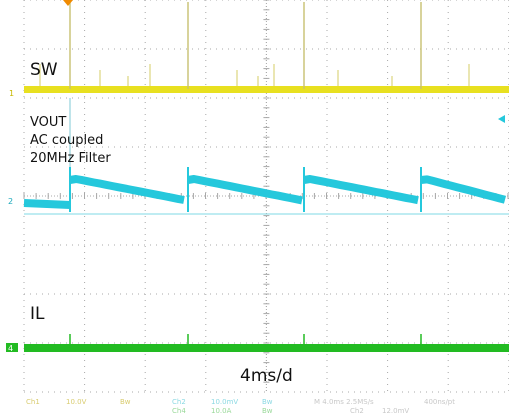 The height and width of the screenshot is (415, 509). I want to click on ch2-trigger-level-arrow, so click(501, 119).